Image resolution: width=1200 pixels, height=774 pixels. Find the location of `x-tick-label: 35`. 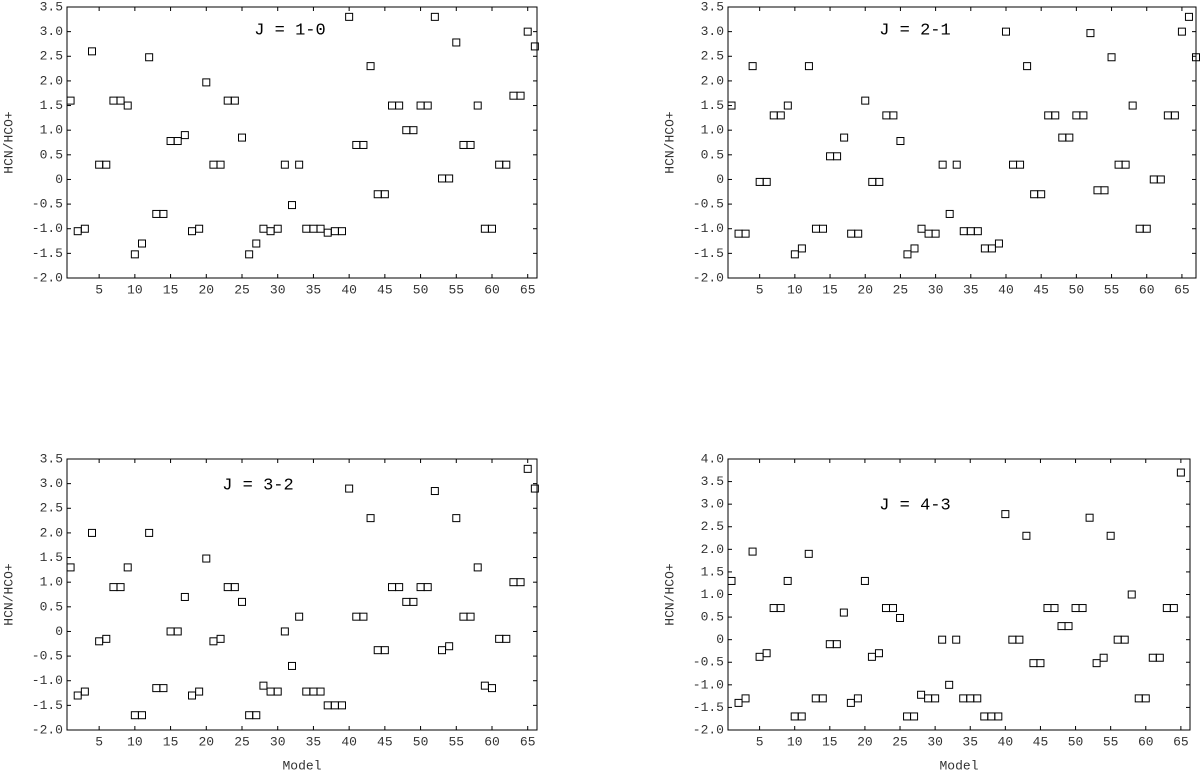

x-tick-label: 35 is located at coordinates (314, 741).